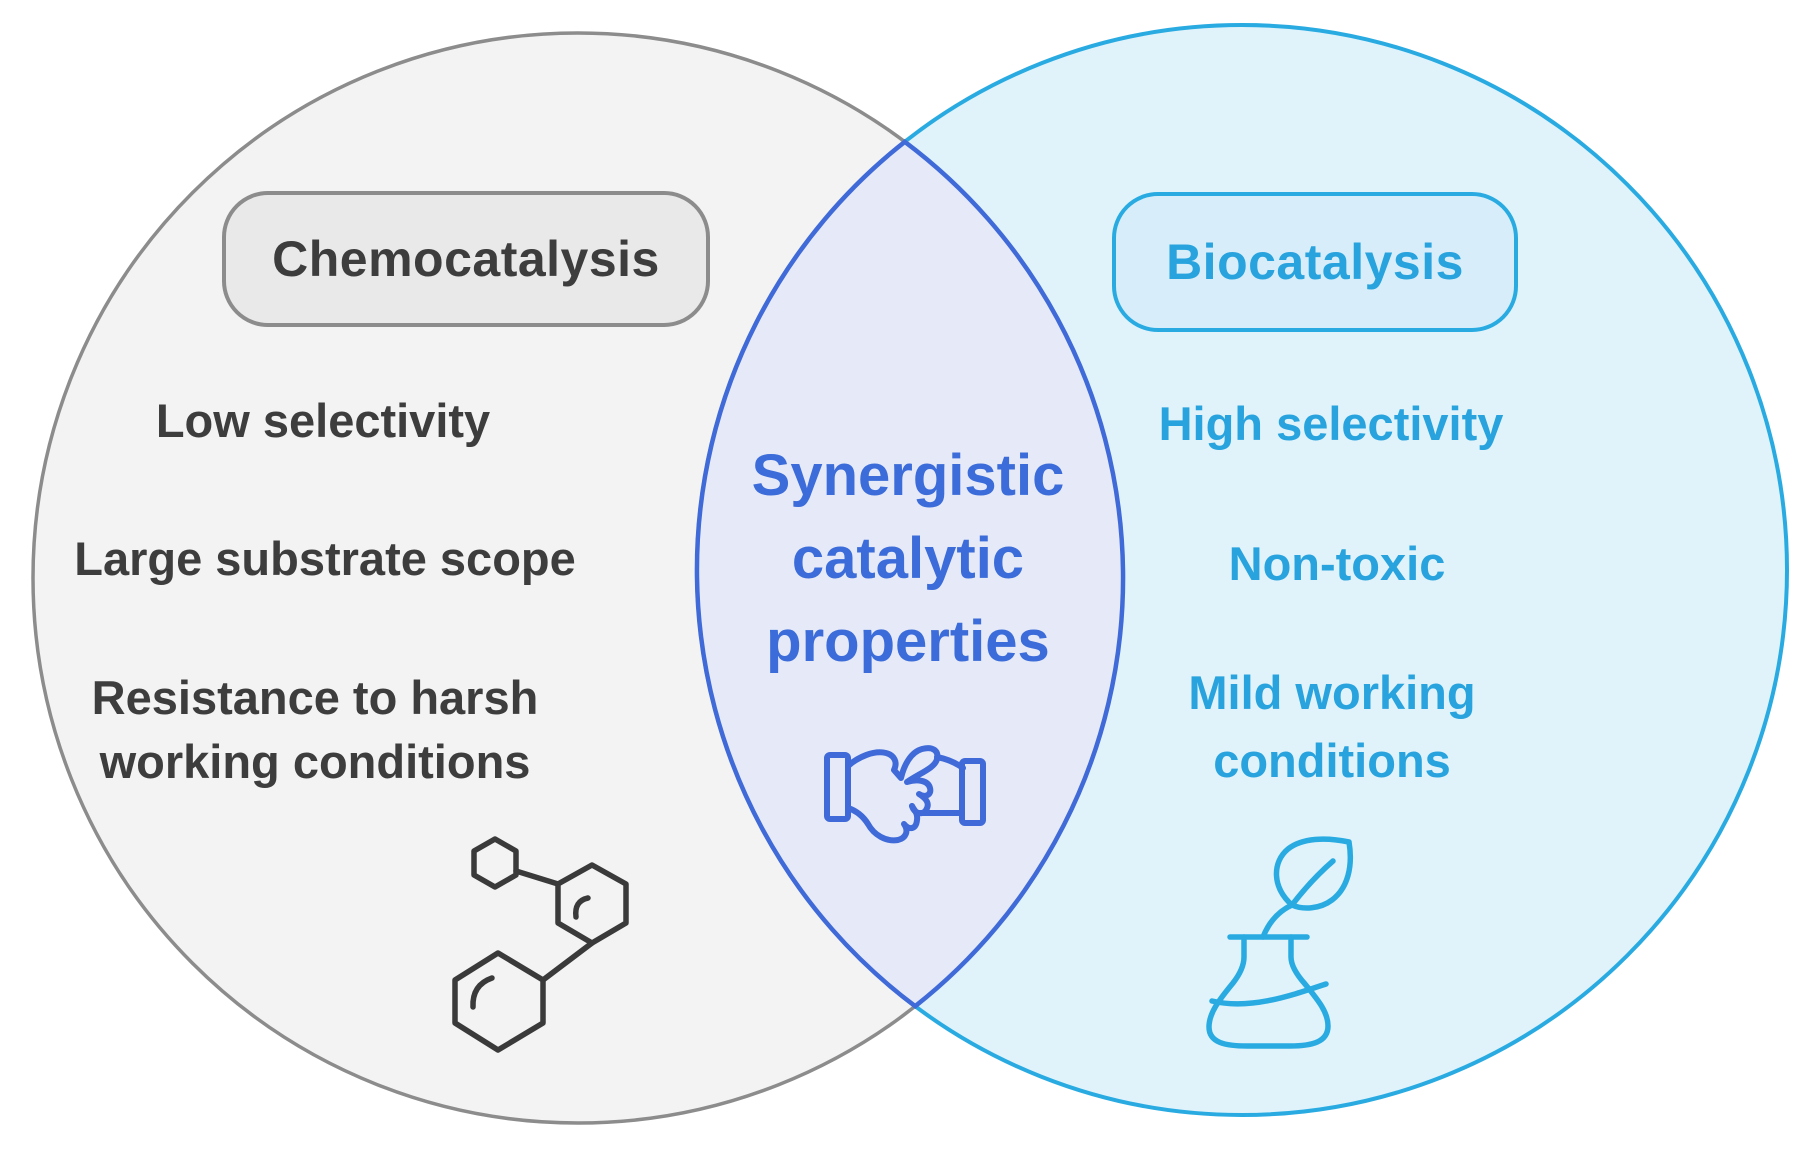 Image resolution: width=1814 pixels, height=1158 pixels. What do you see at coordinates (1331, 423) in the screenshot?
I see `bio-item-high-selectivity: High selectivity` at bounding box center [1331, 423].